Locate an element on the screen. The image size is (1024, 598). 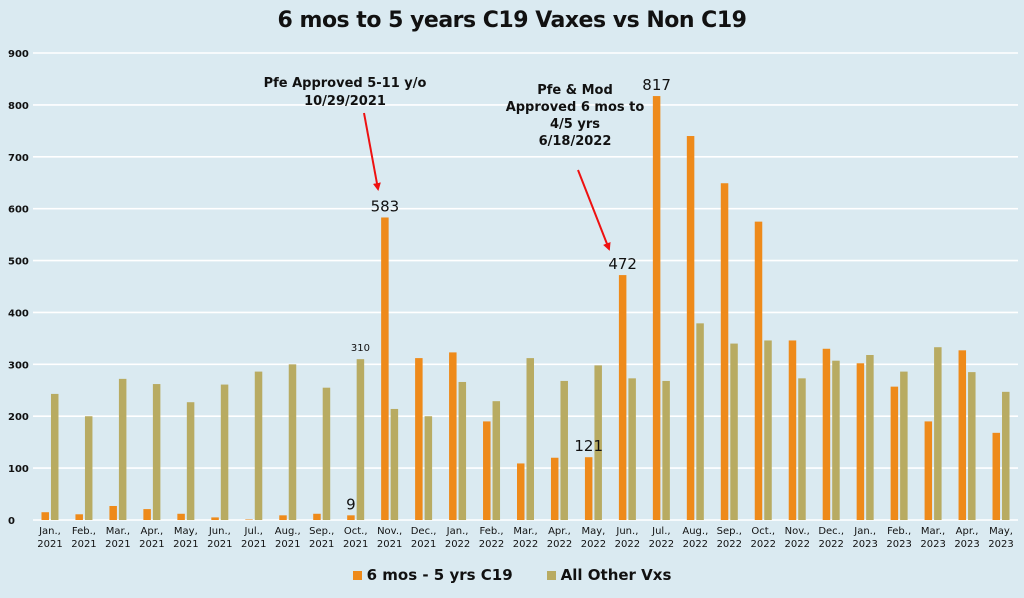
y-axis-ticks: 0 100 200 300 400 500 600 700 800 900 is located at coordinates (18, 288).